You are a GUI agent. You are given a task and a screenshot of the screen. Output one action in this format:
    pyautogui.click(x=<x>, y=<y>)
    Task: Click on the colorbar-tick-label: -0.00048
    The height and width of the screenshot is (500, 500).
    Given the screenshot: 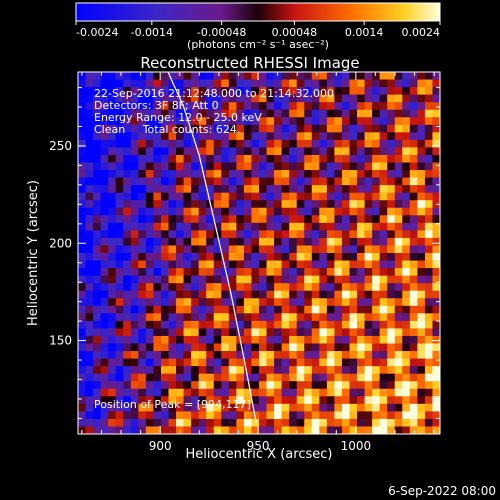 What is the action you would take?
    pyautogui.click(x=221, y=32)
    